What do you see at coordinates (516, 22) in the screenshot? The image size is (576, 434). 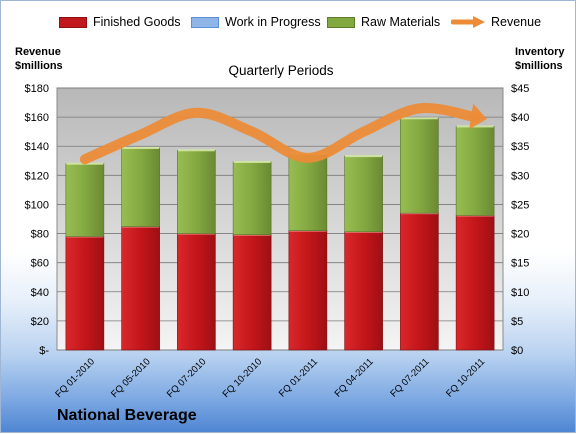 I see `legend-label-revenue: Revenue` at bounding box center [516, 22].